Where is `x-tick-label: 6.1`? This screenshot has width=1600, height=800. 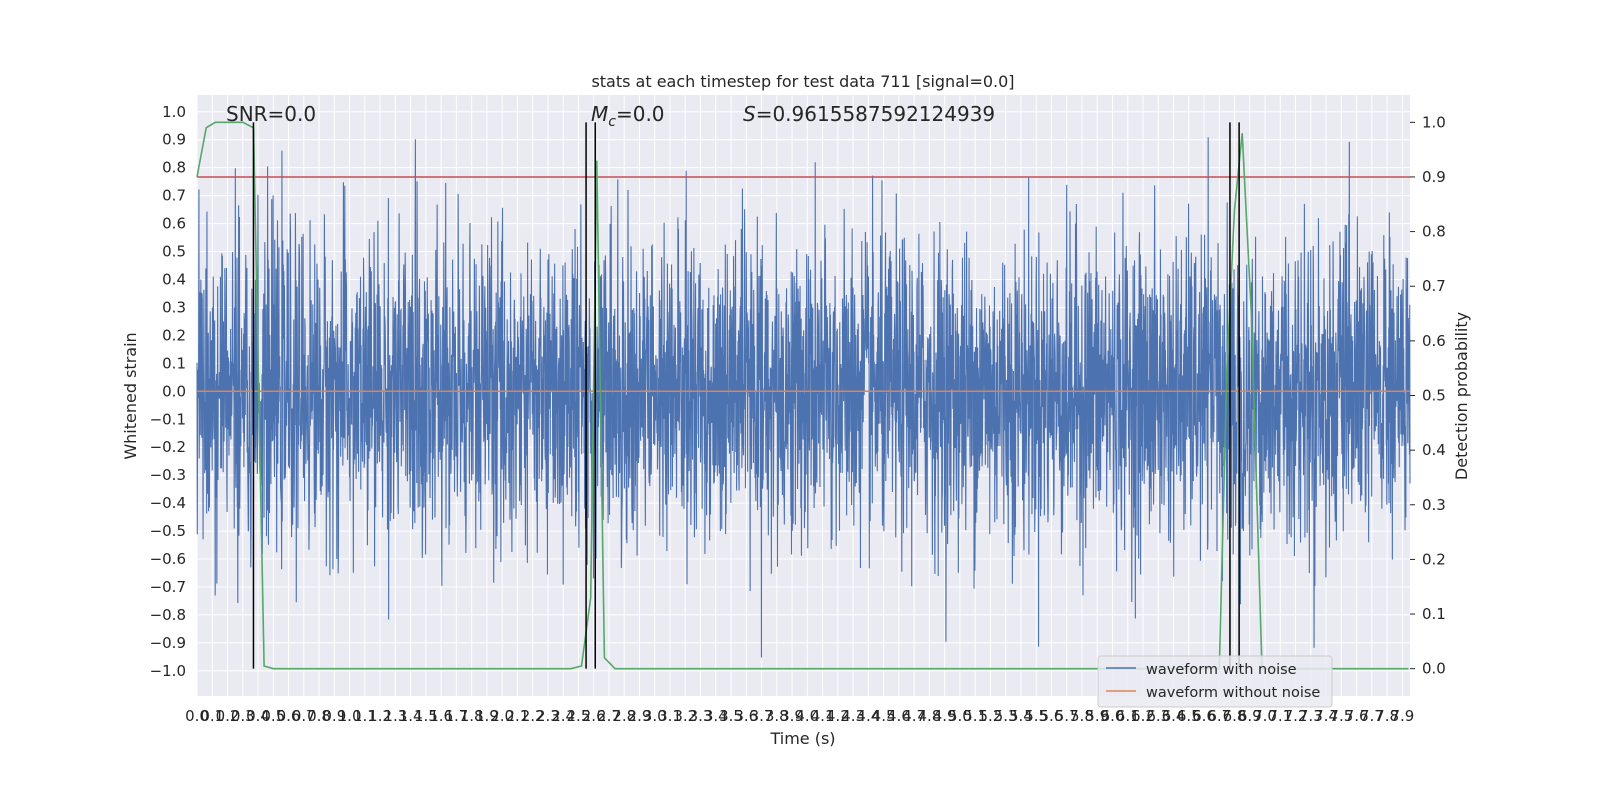
x-tick-label: 6.1 is located at coordinates (1128, 716).